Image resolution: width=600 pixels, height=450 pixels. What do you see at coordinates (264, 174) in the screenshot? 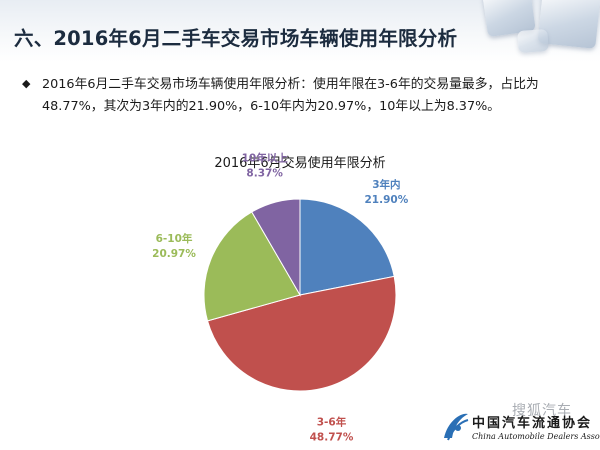
I see `slice-value-label: 8.37%` at bounding box center [264, 174].